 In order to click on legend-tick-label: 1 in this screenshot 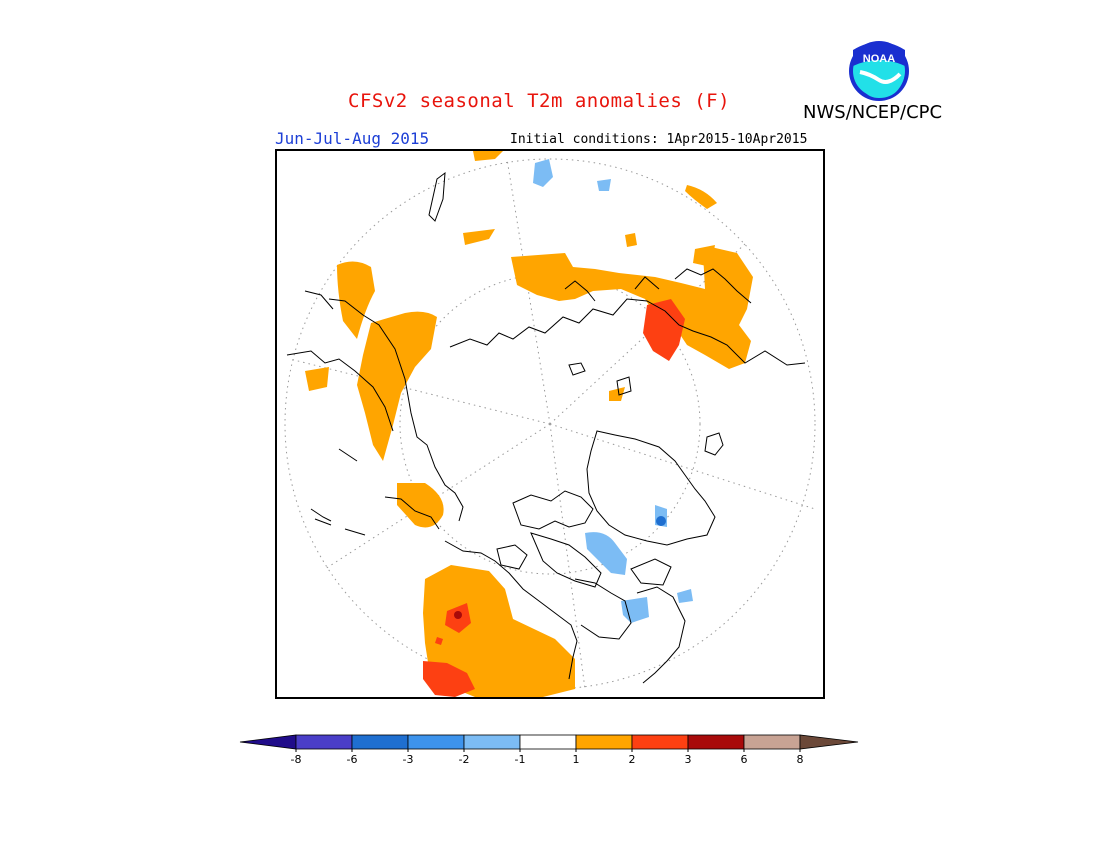, I will do `click(576, 759)`.